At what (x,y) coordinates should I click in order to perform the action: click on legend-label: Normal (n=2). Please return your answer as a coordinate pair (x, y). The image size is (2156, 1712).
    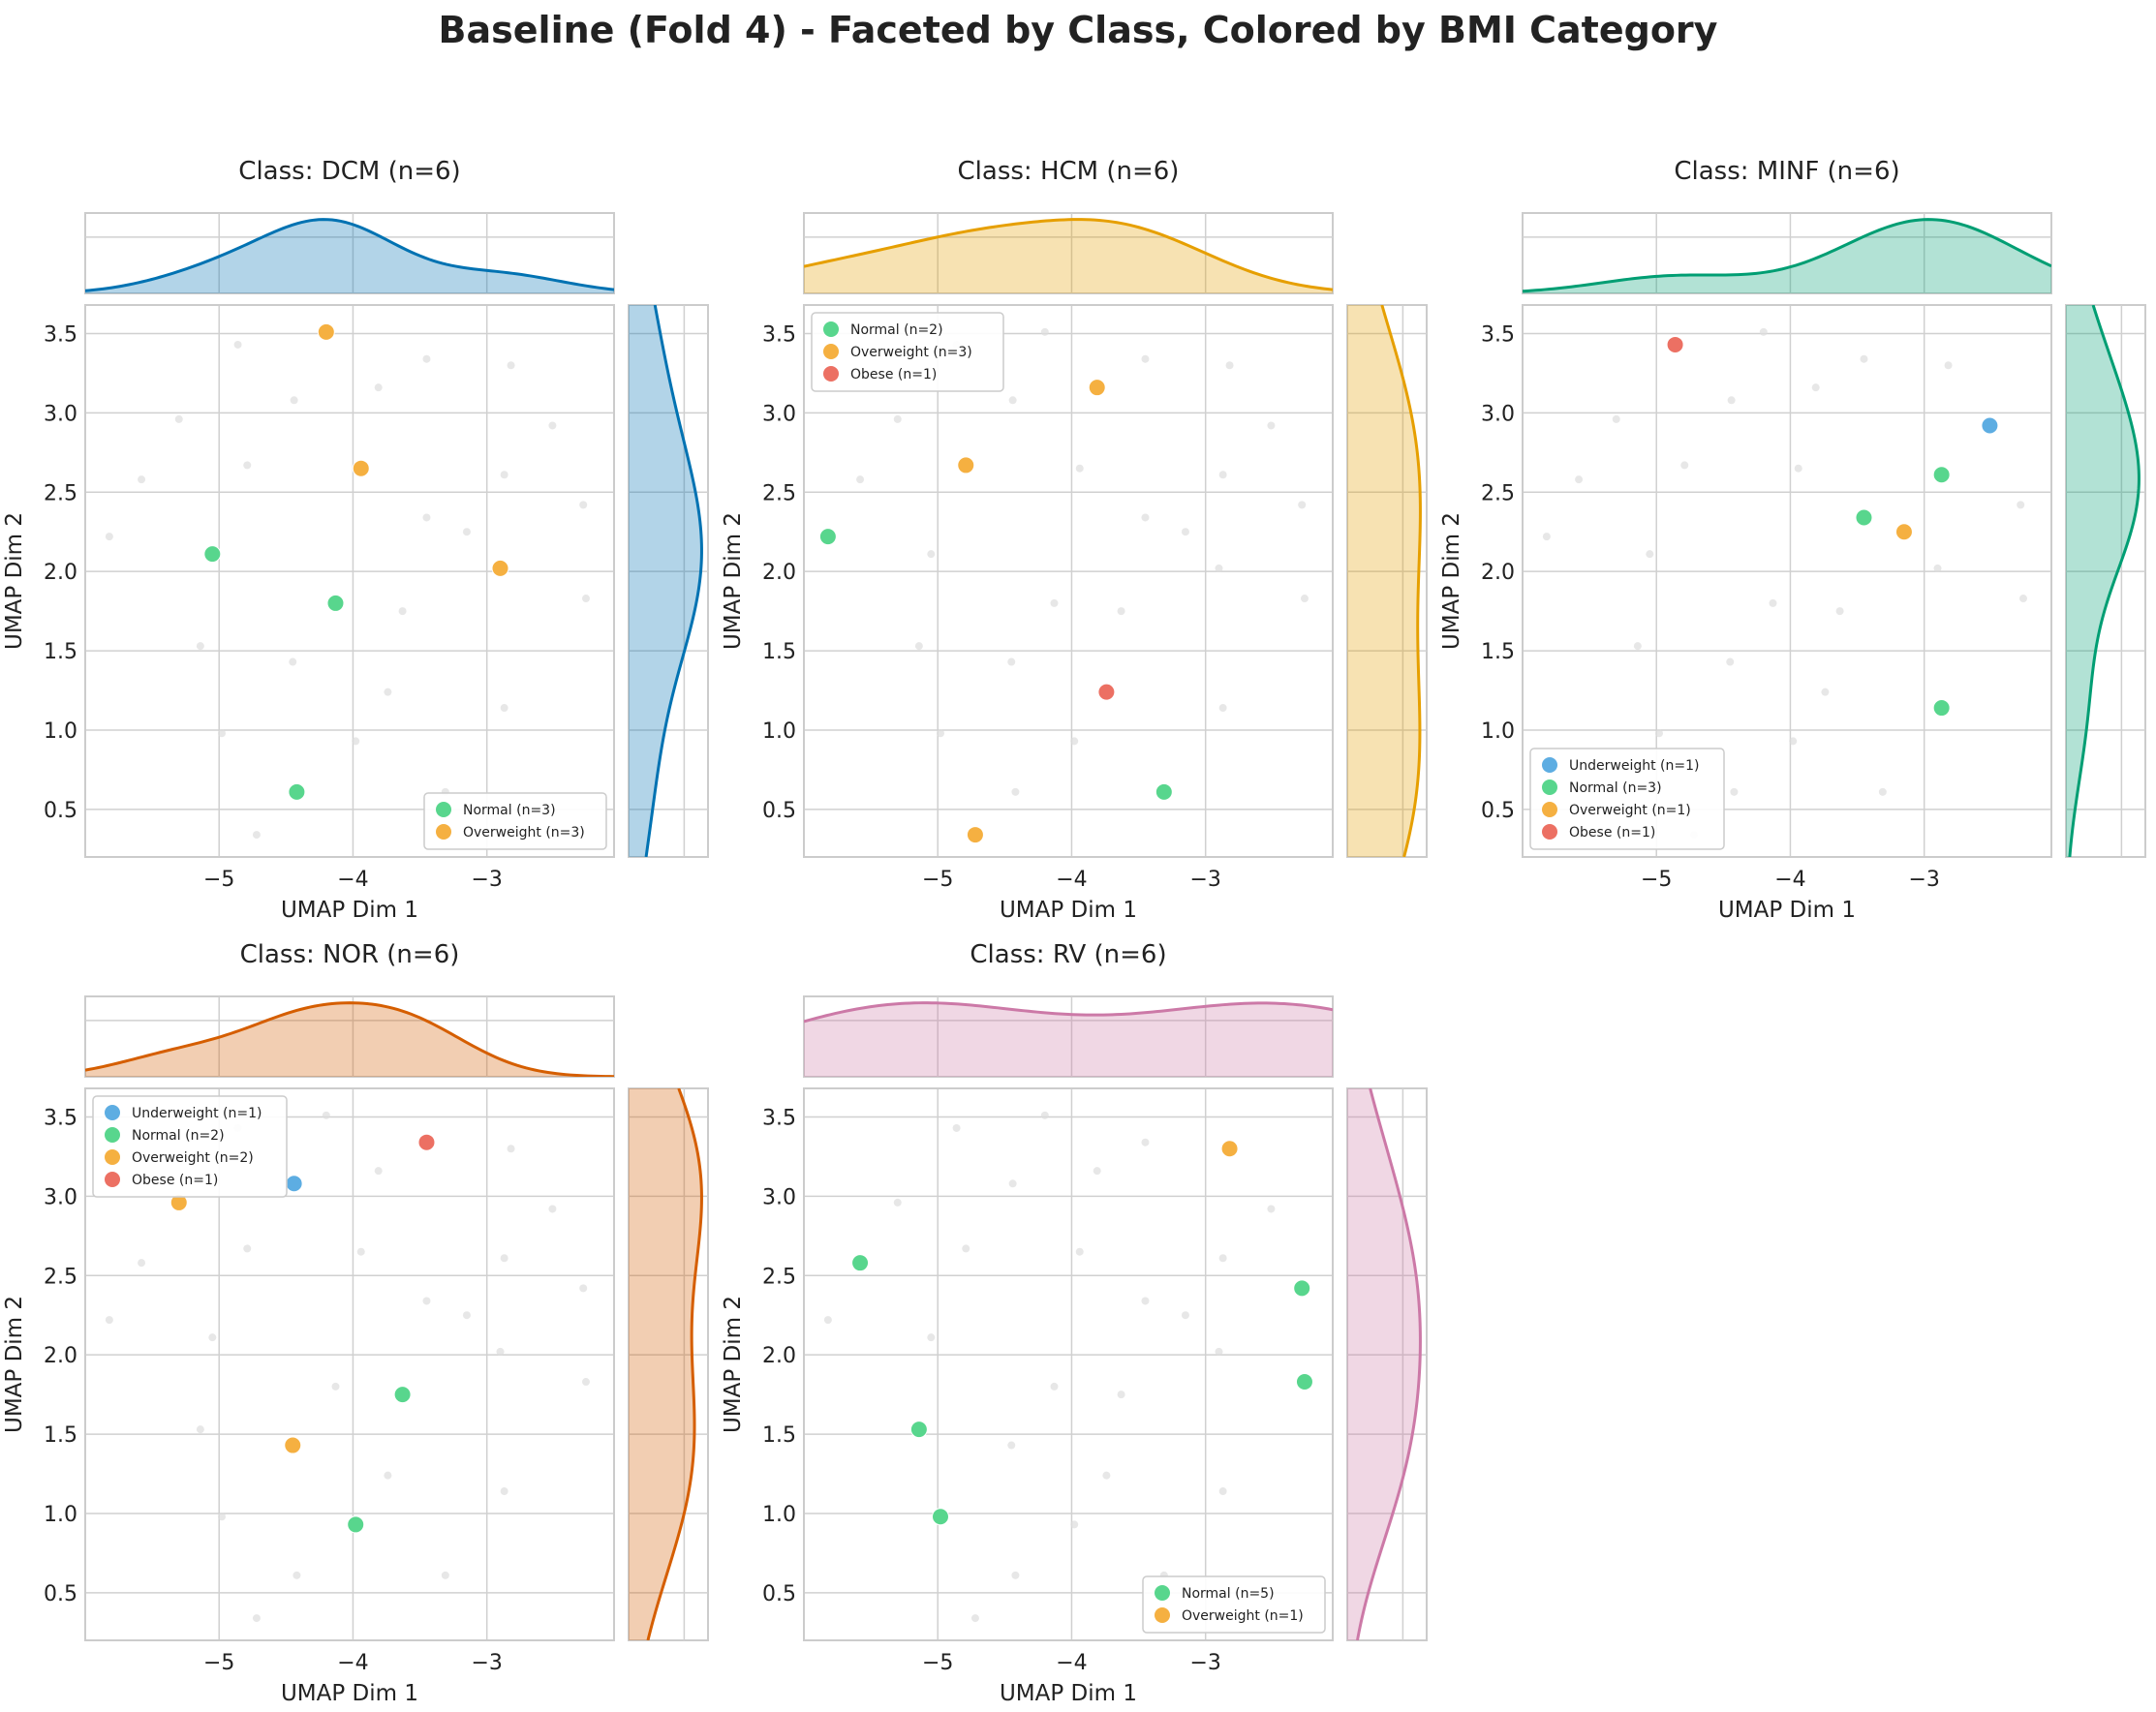
    Looking at the image, I should click on (896, 330).